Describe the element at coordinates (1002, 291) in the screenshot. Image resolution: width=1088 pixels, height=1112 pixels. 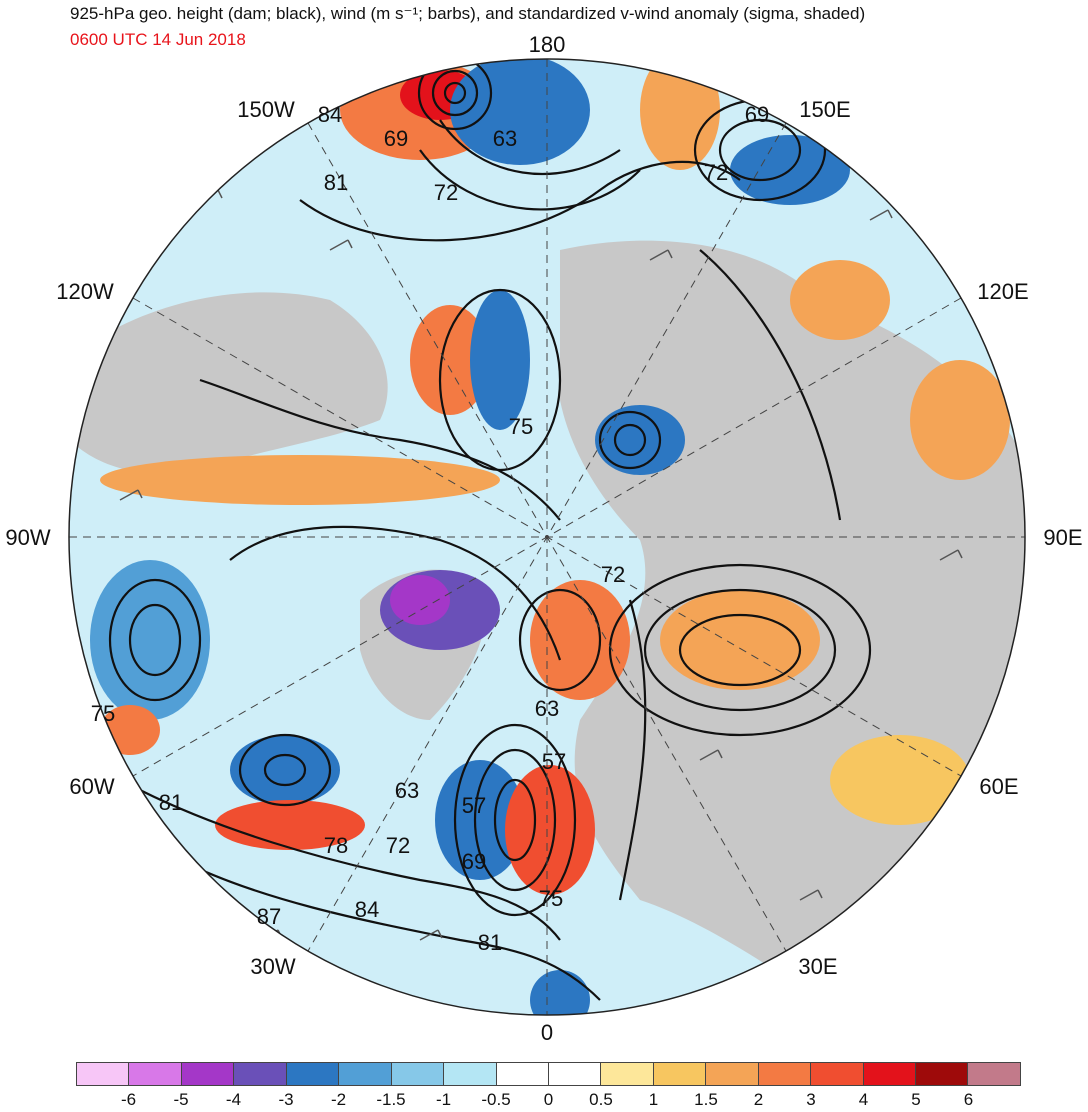
I see `lon-label-120e: 120E` at that location.